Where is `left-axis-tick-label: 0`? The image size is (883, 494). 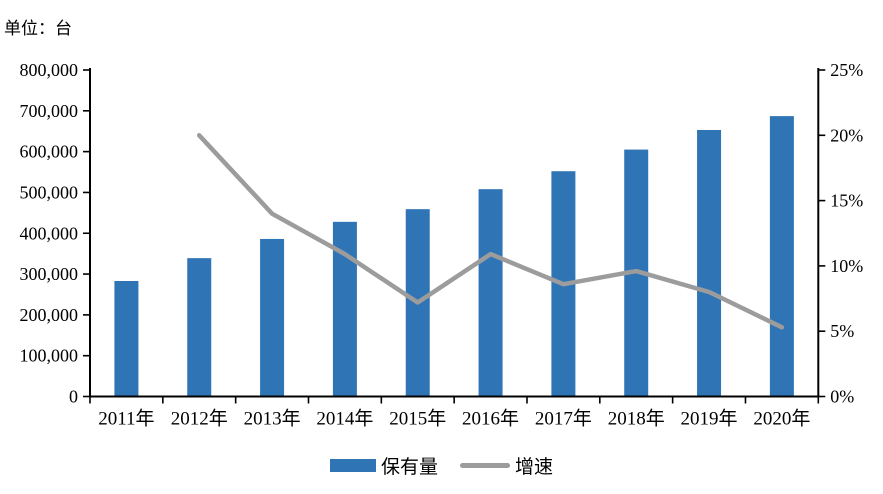
left-axis-tick-label: 0 is located at coordinates (73, 397).